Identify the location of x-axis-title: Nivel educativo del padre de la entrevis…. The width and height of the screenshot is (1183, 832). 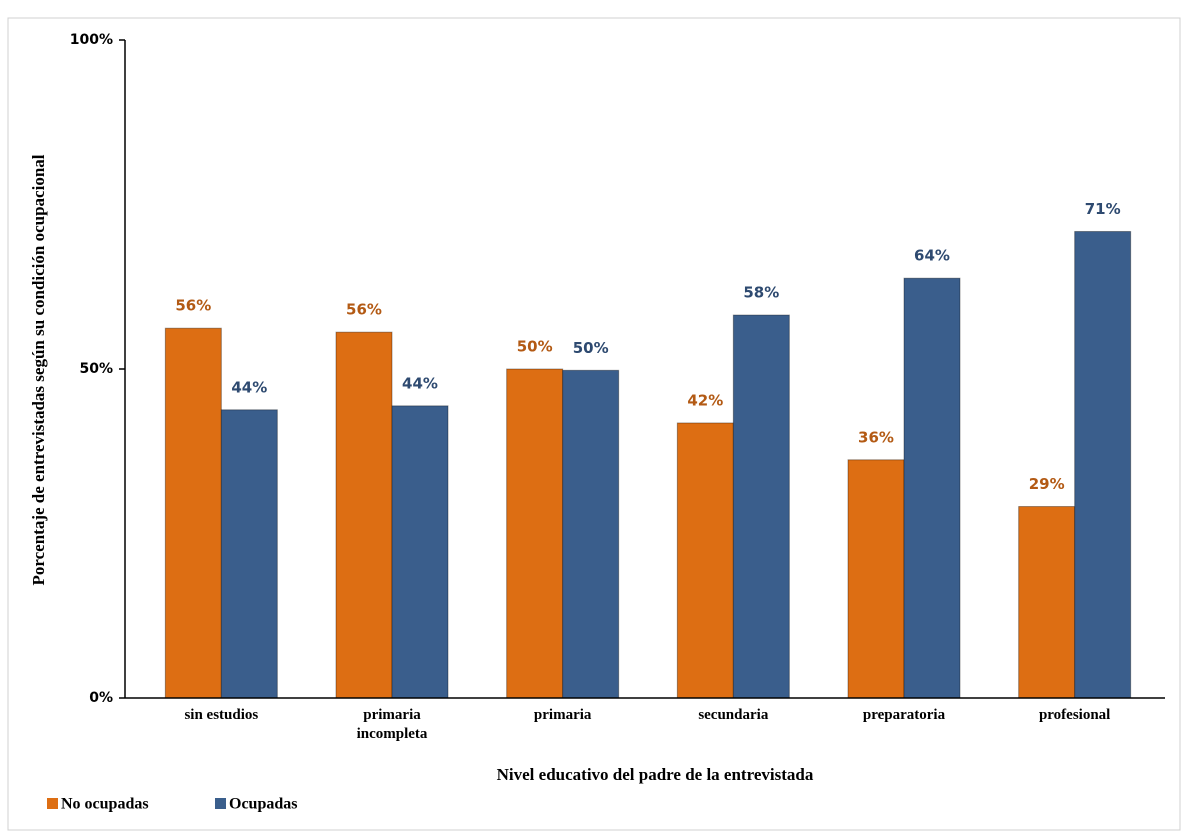
(655, 774).